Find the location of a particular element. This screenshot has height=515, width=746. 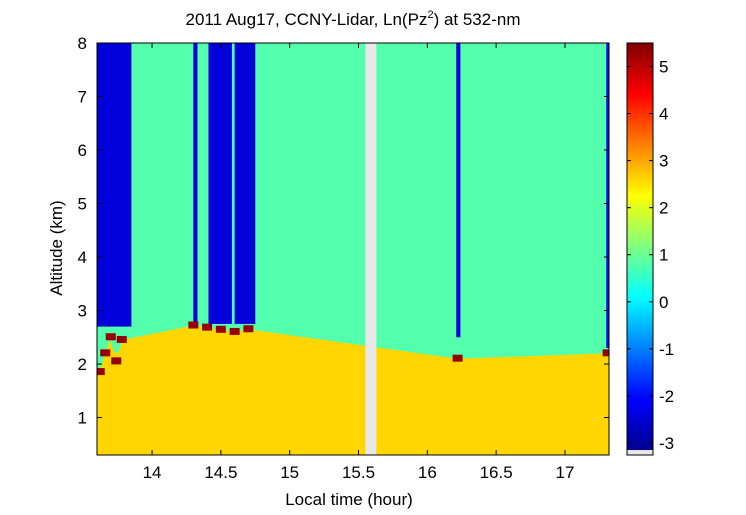

y-tick-label: 2 is located at coordinates (82, 364).